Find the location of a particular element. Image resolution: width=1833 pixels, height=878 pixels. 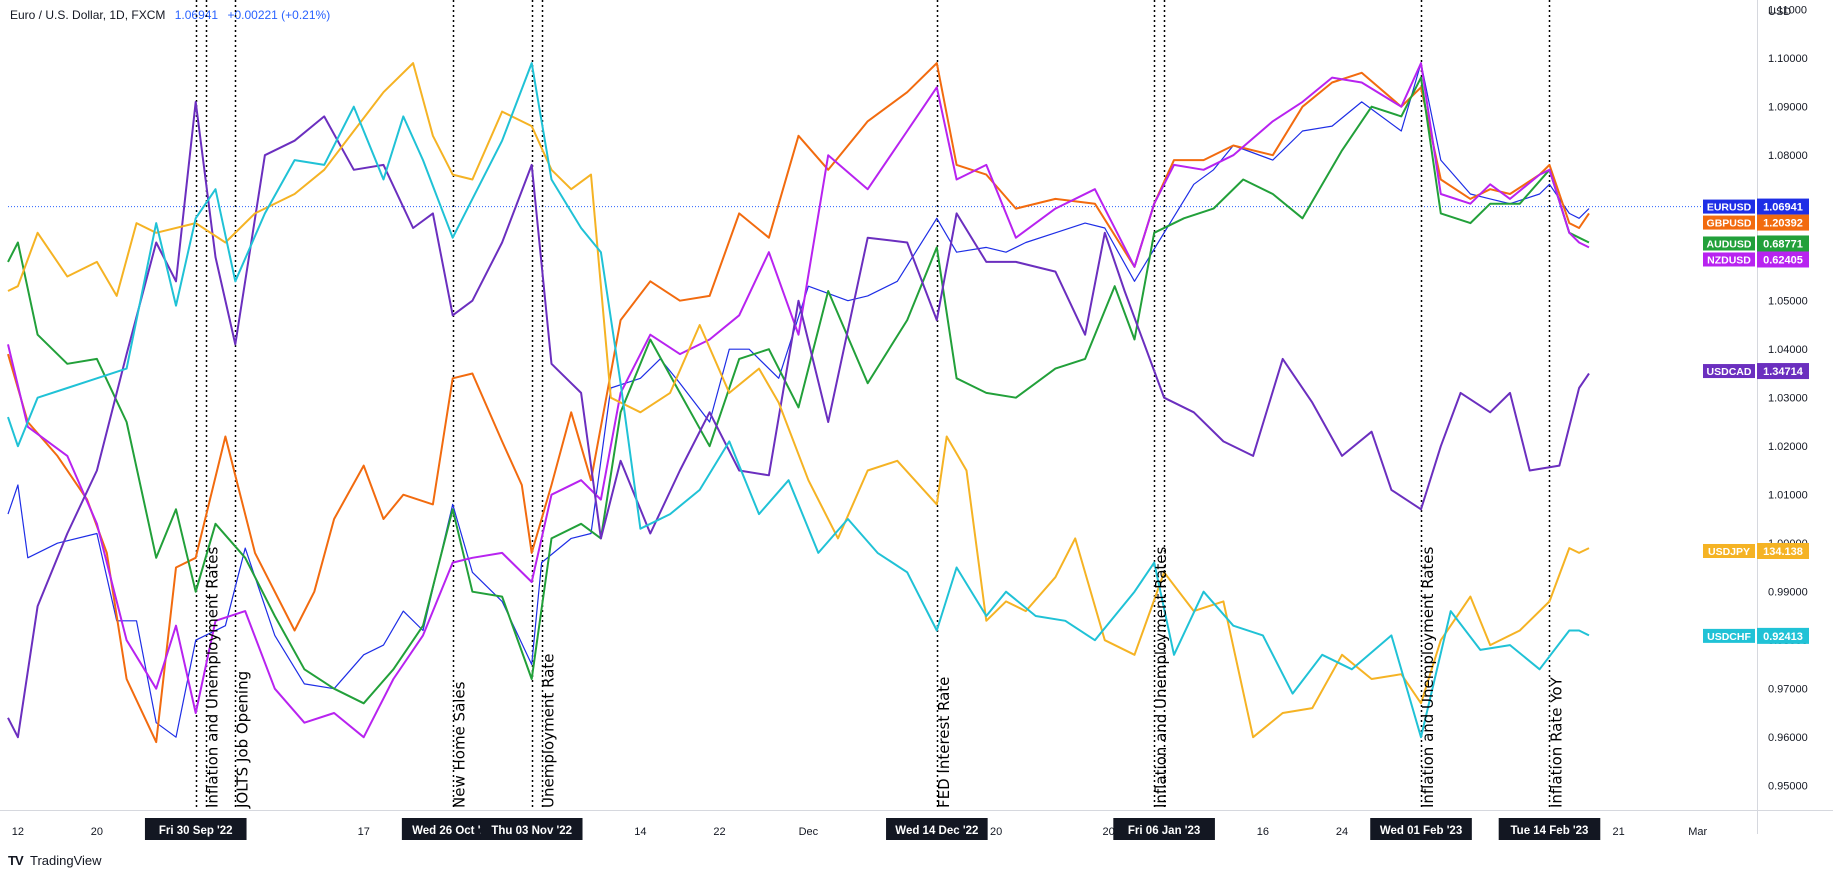

y-tick-label: 0.96000 is located at coordinates (1788, 738).